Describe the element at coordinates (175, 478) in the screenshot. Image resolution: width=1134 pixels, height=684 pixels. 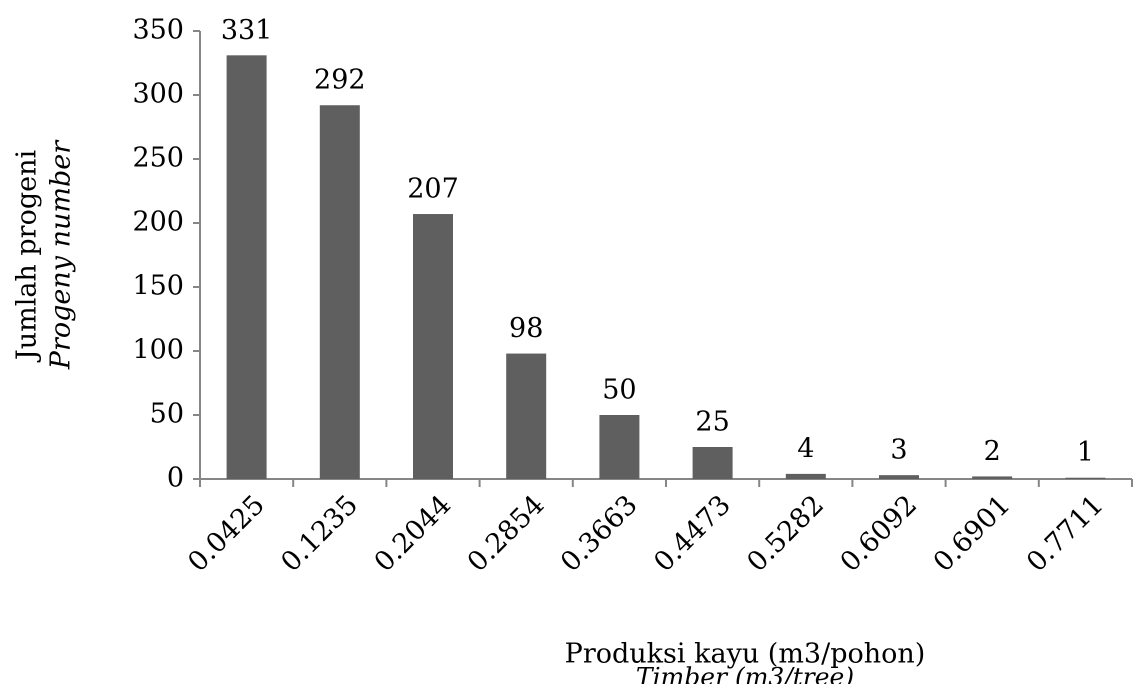
I see `y-tick-label: 0` at that location.